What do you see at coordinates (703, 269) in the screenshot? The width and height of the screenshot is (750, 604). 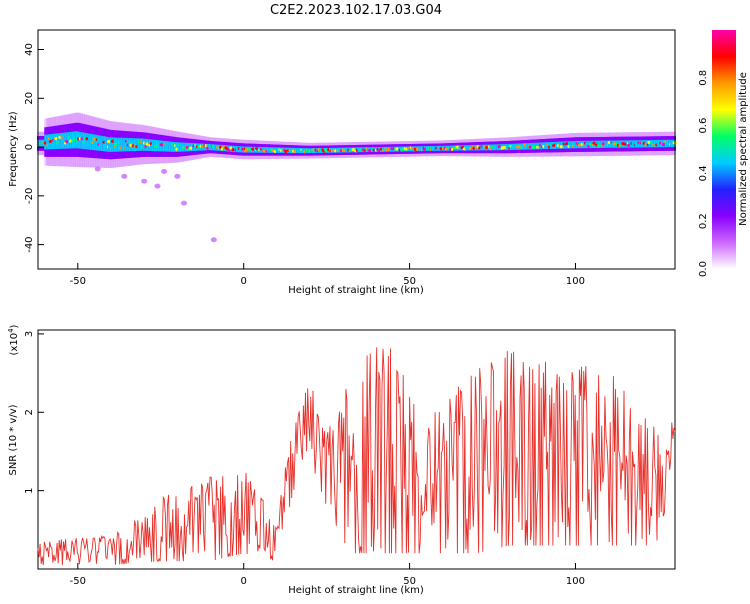 I see `colorbar-tick-label: 0.0` at bounding box center [703, 269].